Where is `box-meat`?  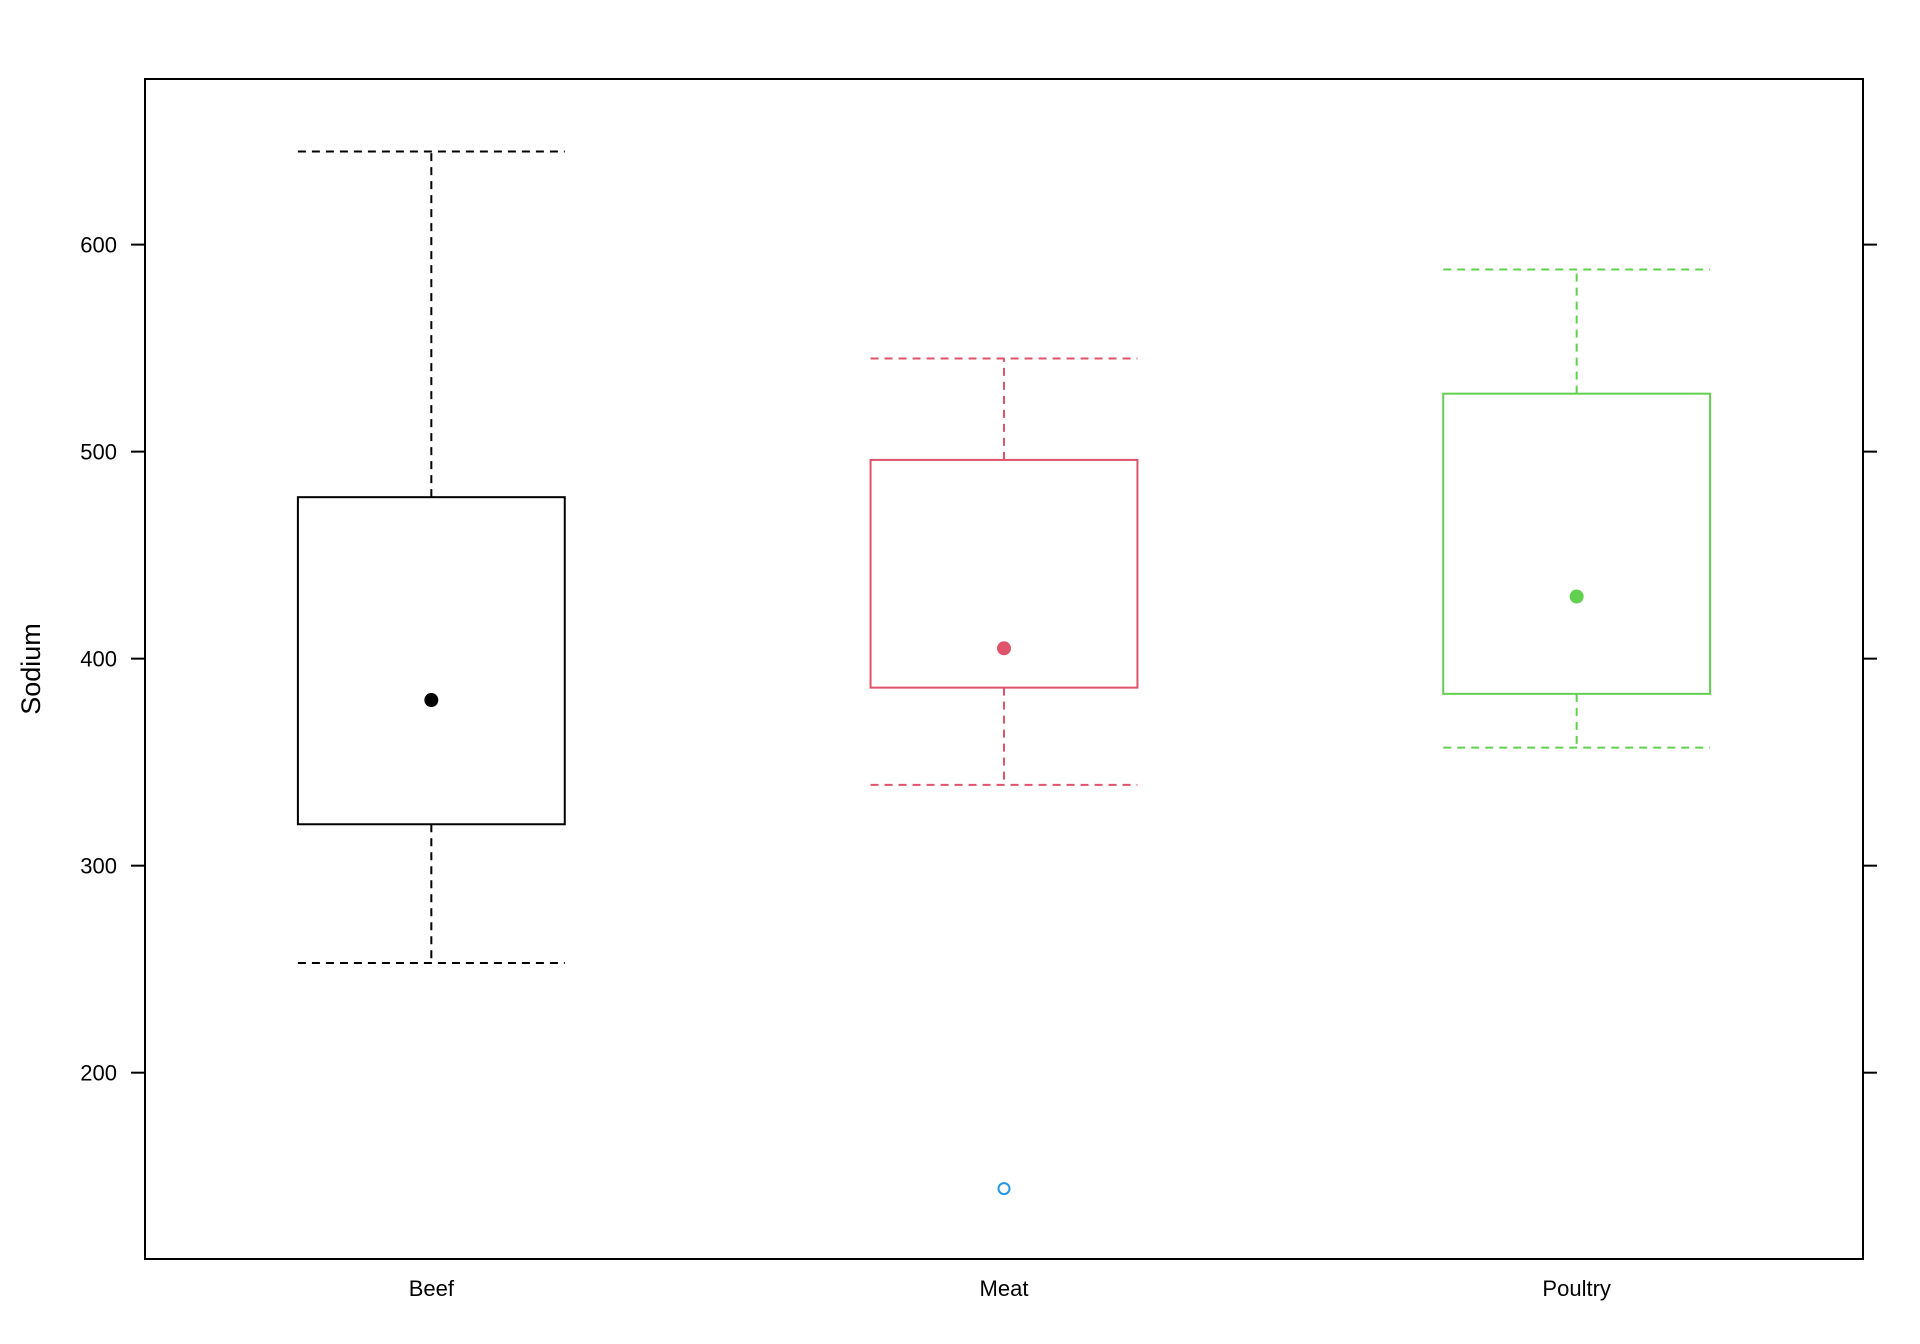 box-meat is located at coordinates (1004, 776).